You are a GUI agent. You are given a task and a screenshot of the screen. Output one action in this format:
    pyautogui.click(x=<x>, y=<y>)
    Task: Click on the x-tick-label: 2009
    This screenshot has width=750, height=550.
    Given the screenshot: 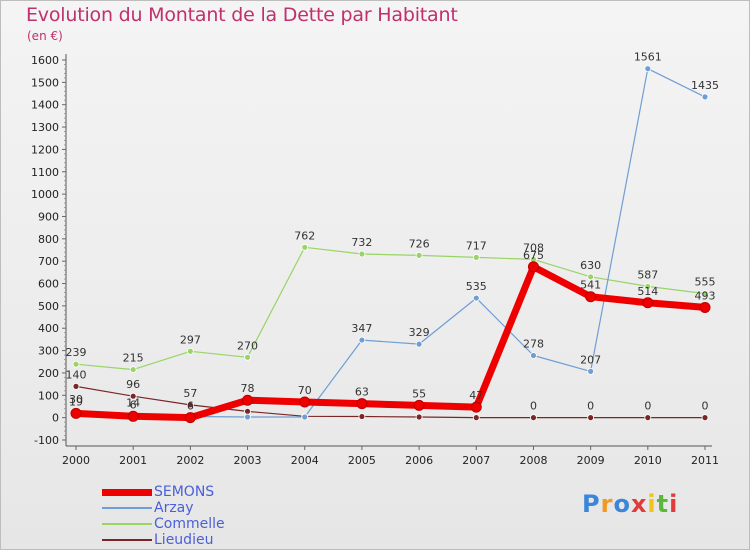 What is the action you would take?
    pyautogui.click(x=591, y=460)
    